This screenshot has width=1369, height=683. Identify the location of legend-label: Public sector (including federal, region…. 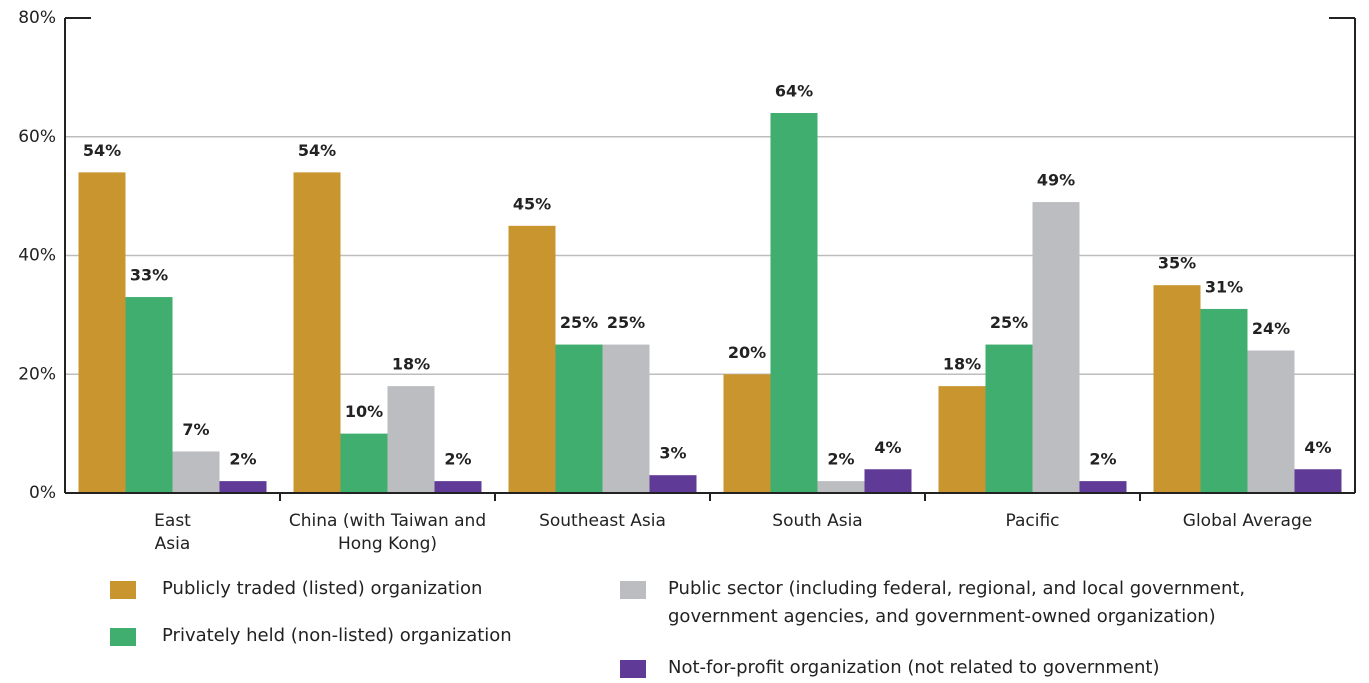
(957, 602).